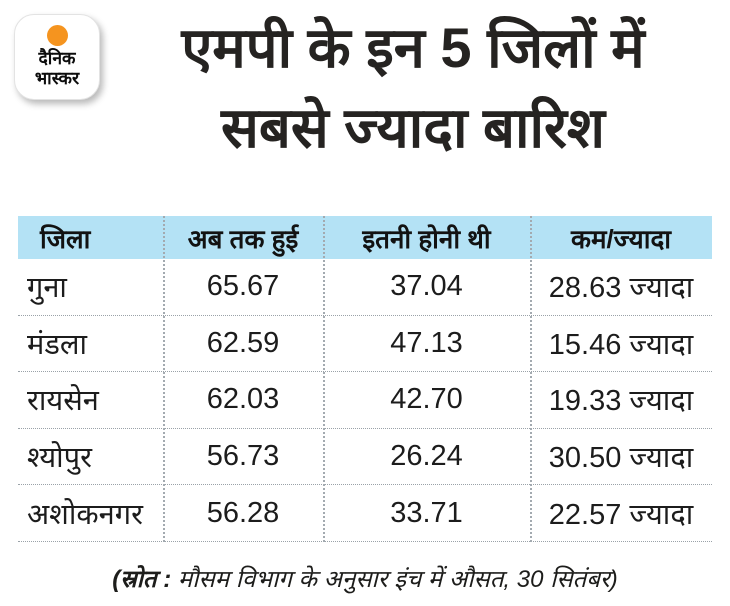  What do you see at coordinates (365, 344) in the screenshot?
I see `table-row: मंडला 62.59 47.13 15.46 ज्यादा` at bounding box center [365, 344].